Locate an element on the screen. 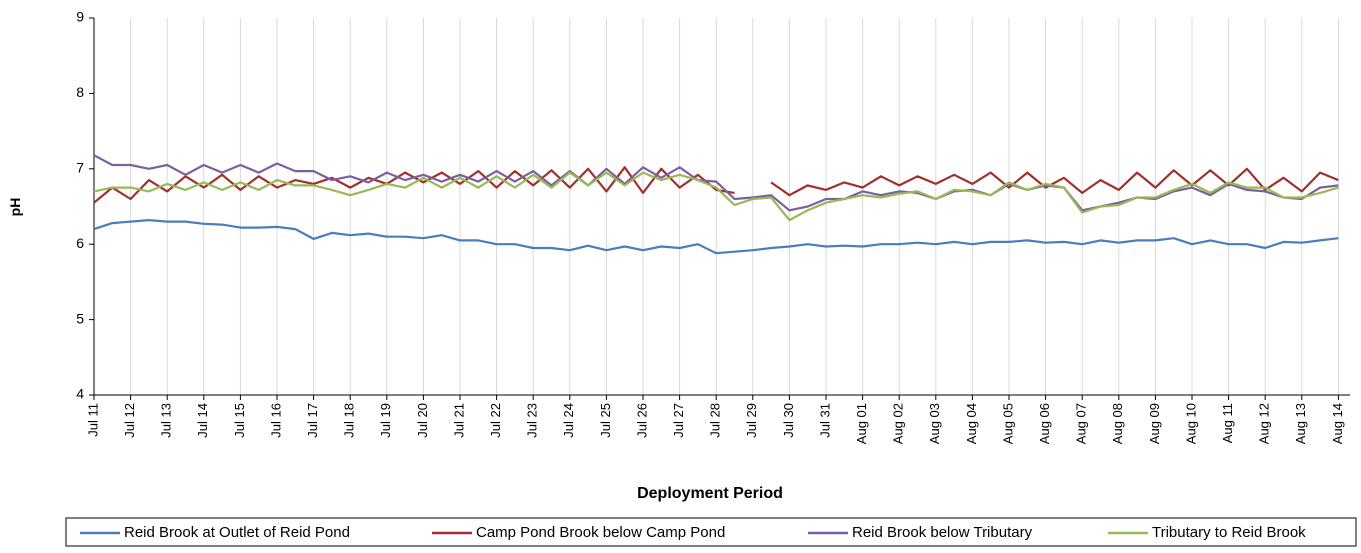  x-tick-label: Aug 03 is located at coordinates (934, 423).